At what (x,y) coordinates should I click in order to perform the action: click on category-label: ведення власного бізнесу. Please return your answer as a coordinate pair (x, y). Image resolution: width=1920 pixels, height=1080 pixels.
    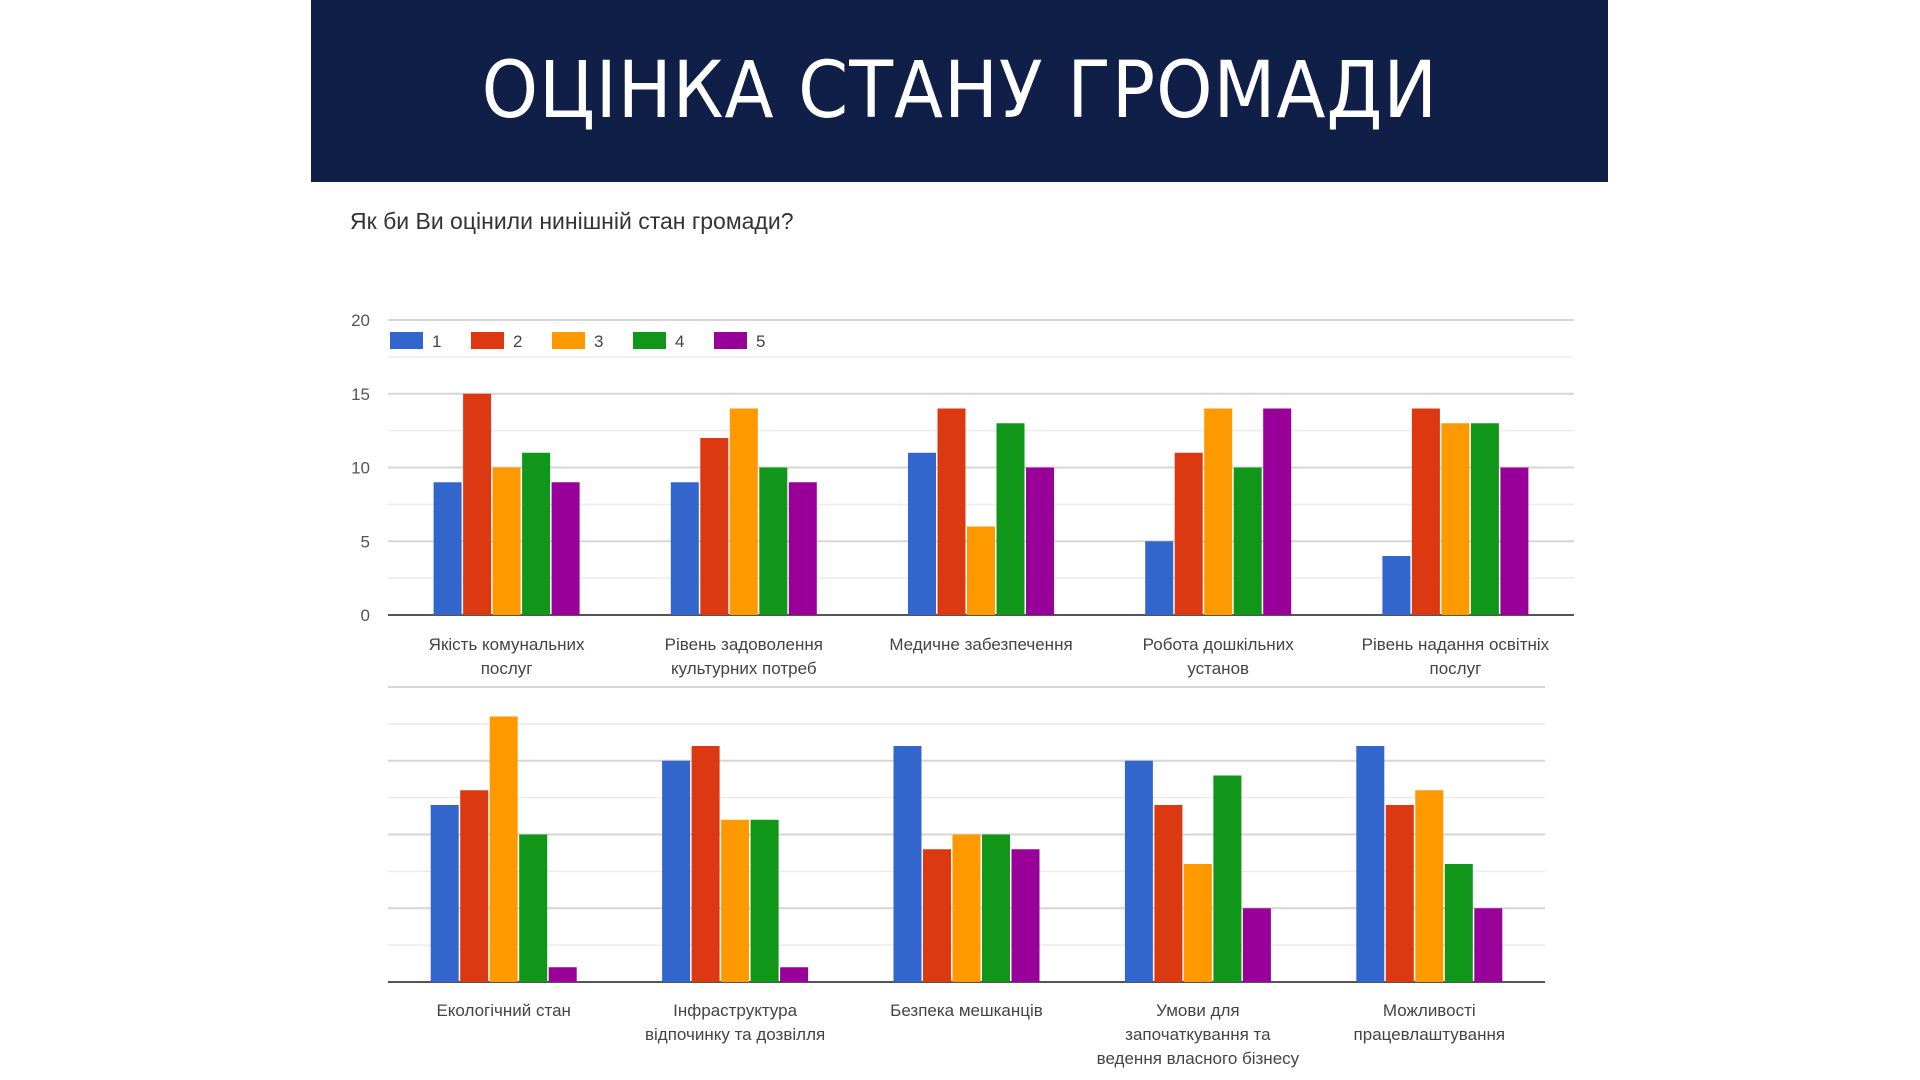
    Looking at the image, I should click on (1198, 1058).